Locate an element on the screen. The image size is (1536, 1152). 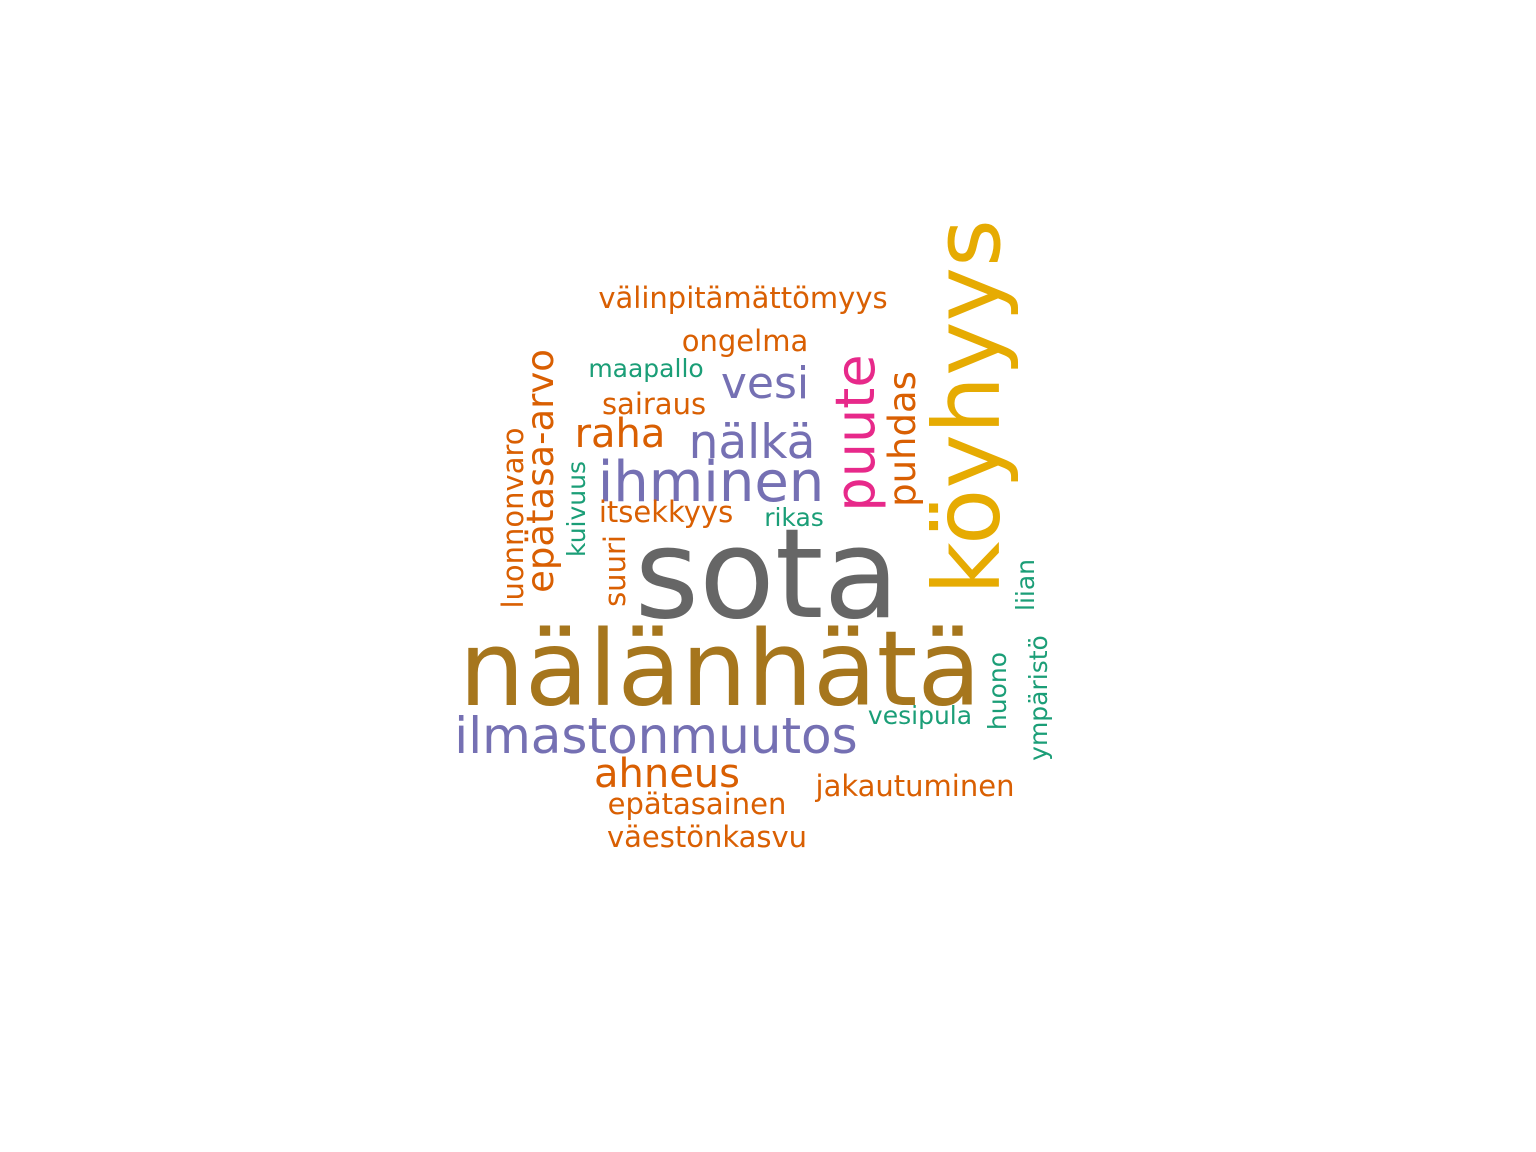
word-epatasa-arvo: epätasa-arvo is located at coordinates (540, 471).